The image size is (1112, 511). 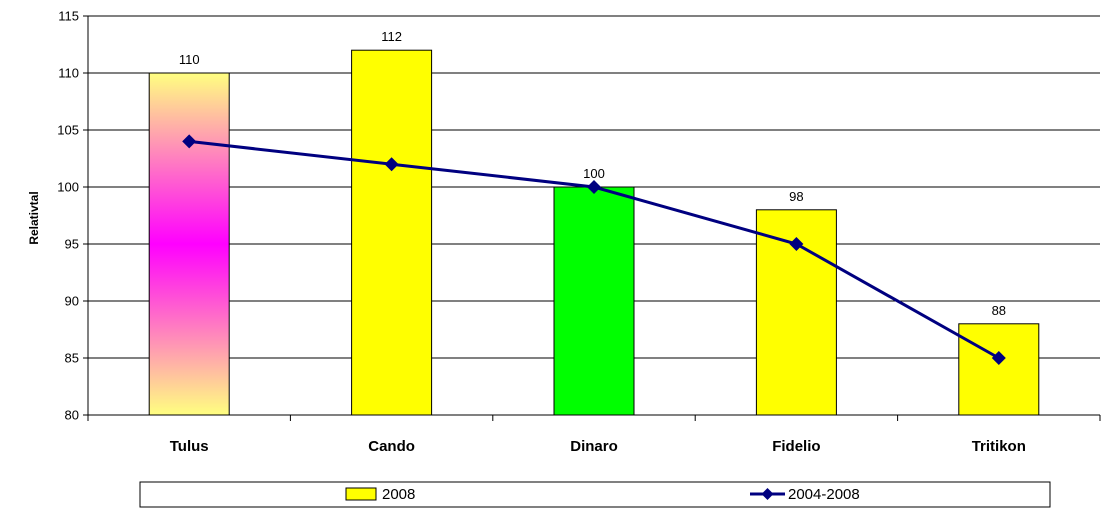 I want to click on category-label: Tulus, so click(x=189, y=446).